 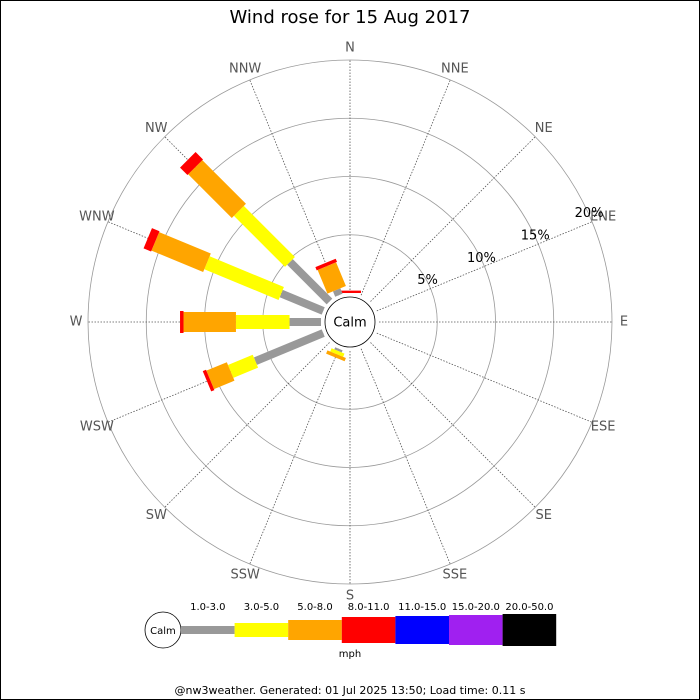 I want to click on calm-circle, so click(x=350, y=322).